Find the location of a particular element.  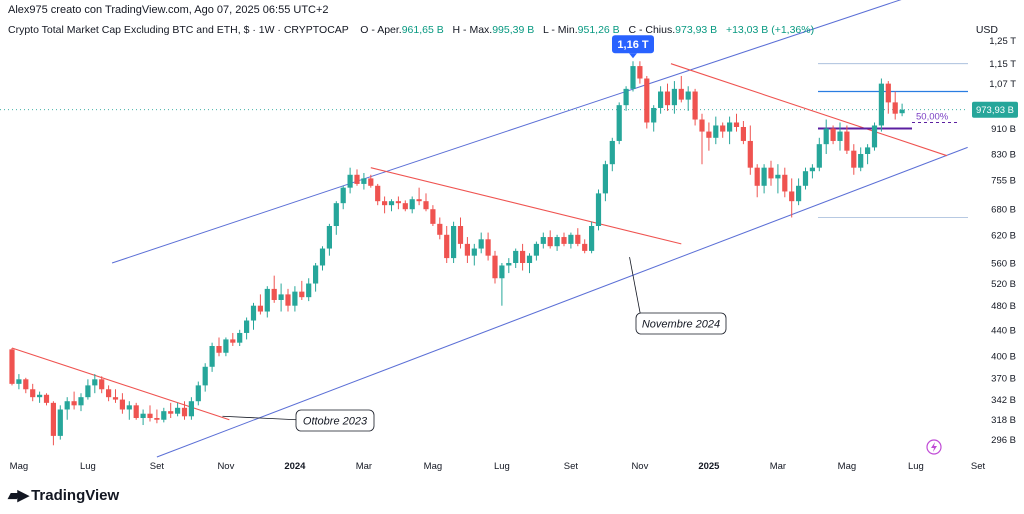

trendline-2024 is located at coordinates (526, 206).